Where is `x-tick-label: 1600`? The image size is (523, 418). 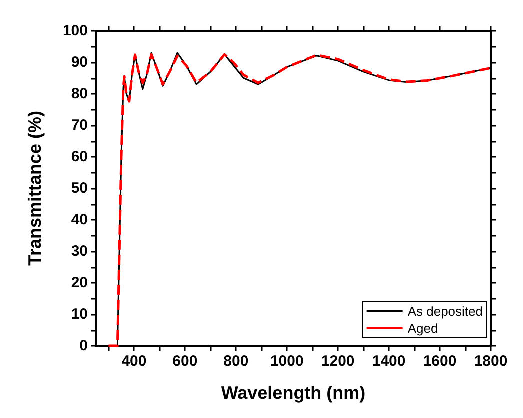
x-tick-label: 1600 is located at coordinates (440, 361).